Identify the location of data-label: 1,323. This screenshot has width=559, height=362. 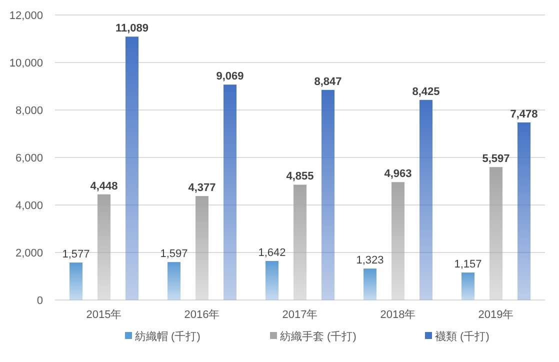
(370, 260).